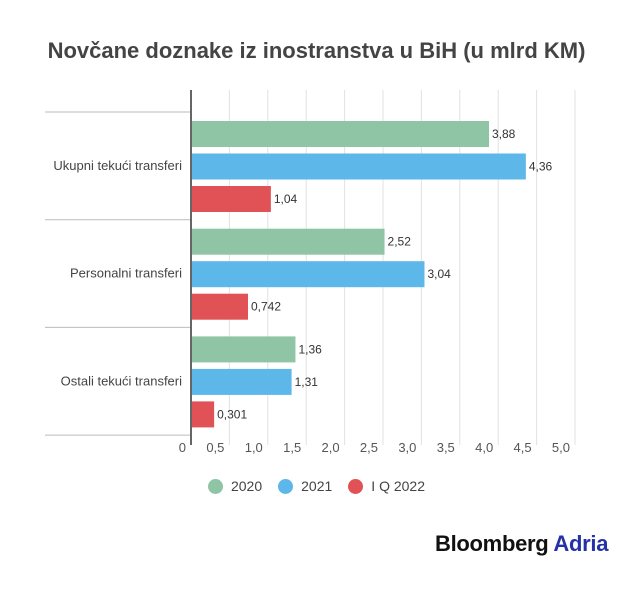 Image resolution: width=633 pixels, height=591 pixels. Describe the element at coordinates (117, 165) in the screenshot. I see `category-label: Ukupni tekući transferi` at that location.